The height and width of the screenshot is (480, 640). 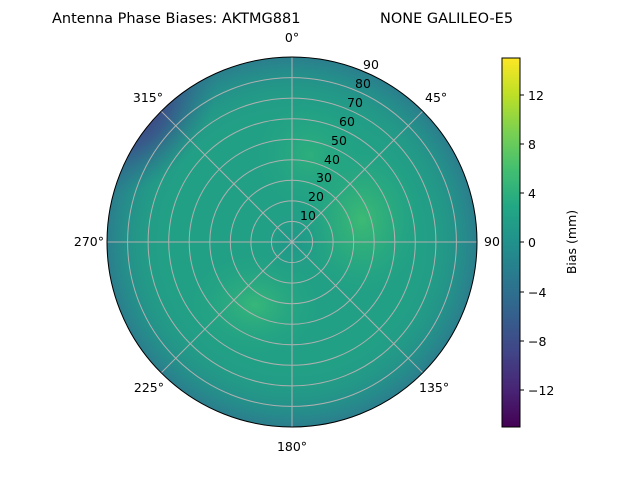 What do you see at coordinates (532, 144) in the screenshot?
I see `colorbar-tick-8: 8` at bounding box center [532, 144].